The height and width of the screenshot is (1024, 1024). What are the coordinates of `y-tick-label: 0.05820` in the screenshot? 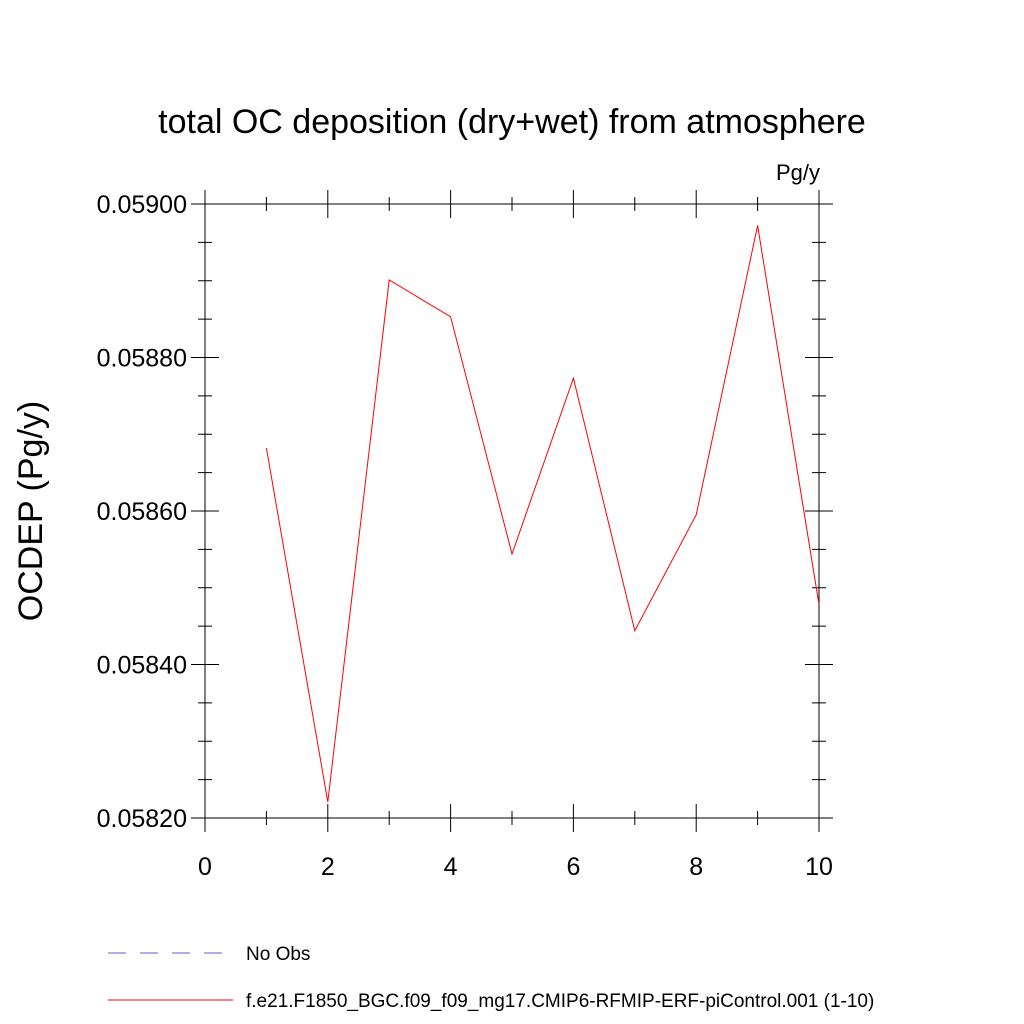 It's located at (142, 819).